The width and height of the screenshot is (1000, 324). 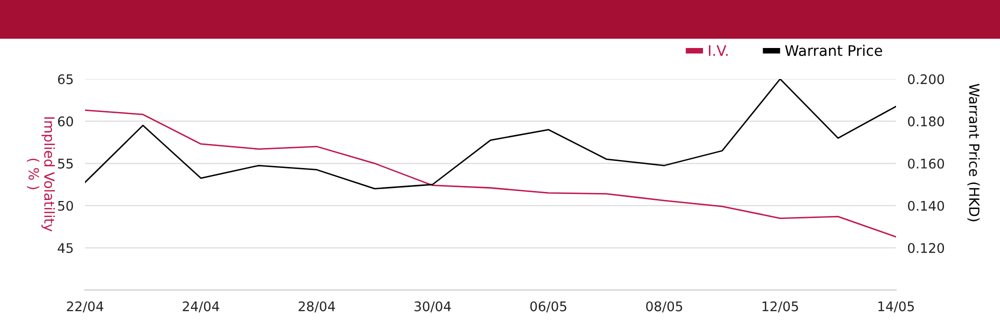 I want to click on y2-tick-label: 0.160, so click(x=926, y=163).